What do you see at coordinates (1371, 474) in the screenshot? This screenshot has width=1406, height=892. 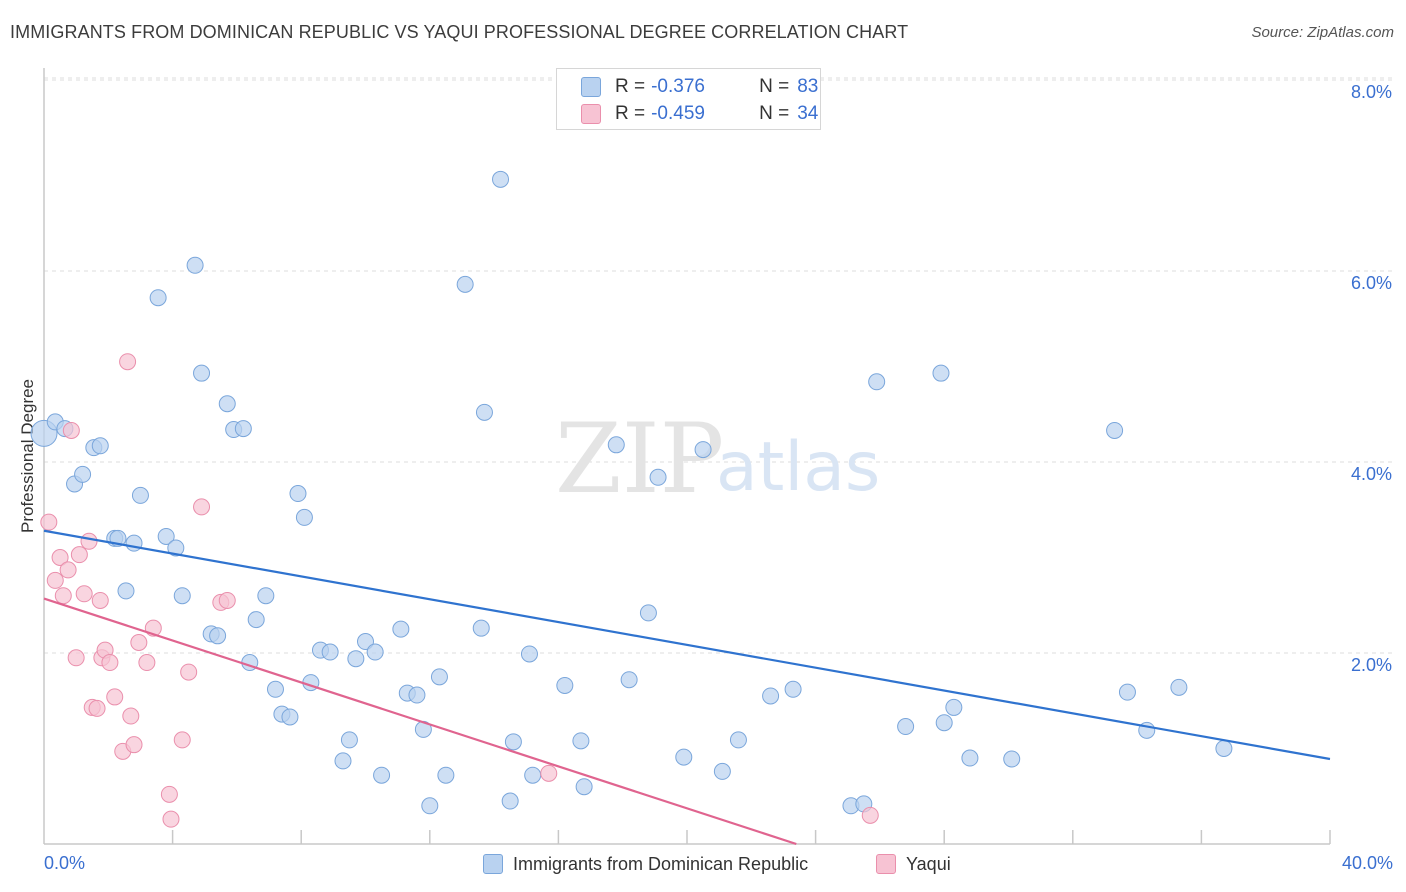 I see `y-tick-label: 4.0%` at bounding box center [1371, 474].